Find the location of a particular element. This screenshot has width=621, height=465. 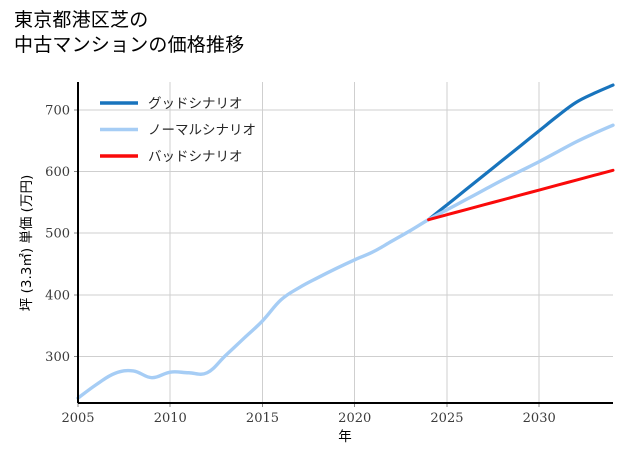

y-tick-label: 500 is located at coordinates (57, 234).